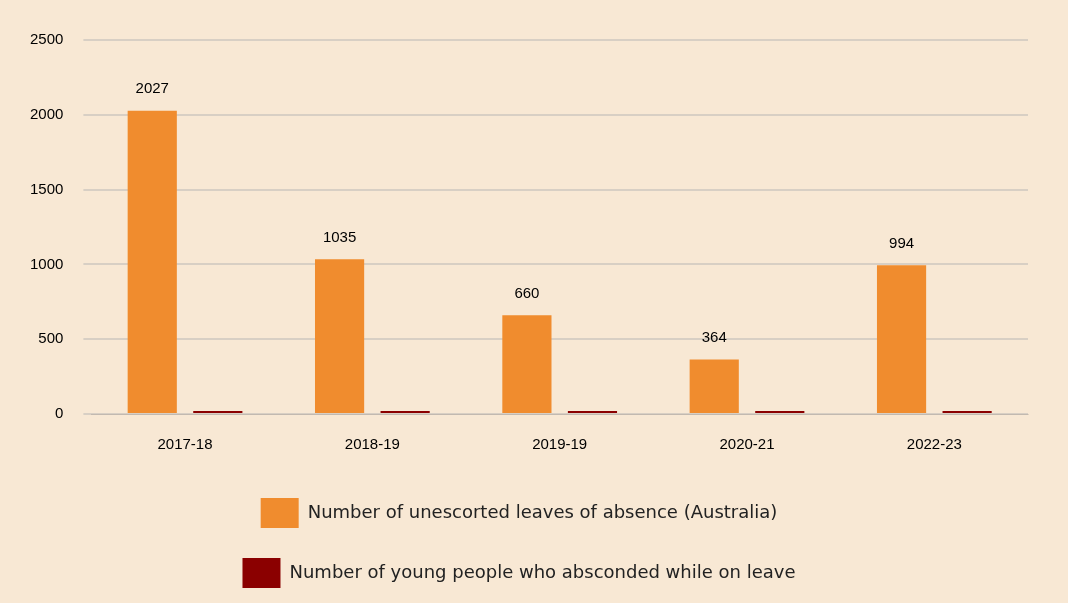 The height and width of the screenshot is (603, 1068). I want to click on data-label: 994, so click(902, 242).